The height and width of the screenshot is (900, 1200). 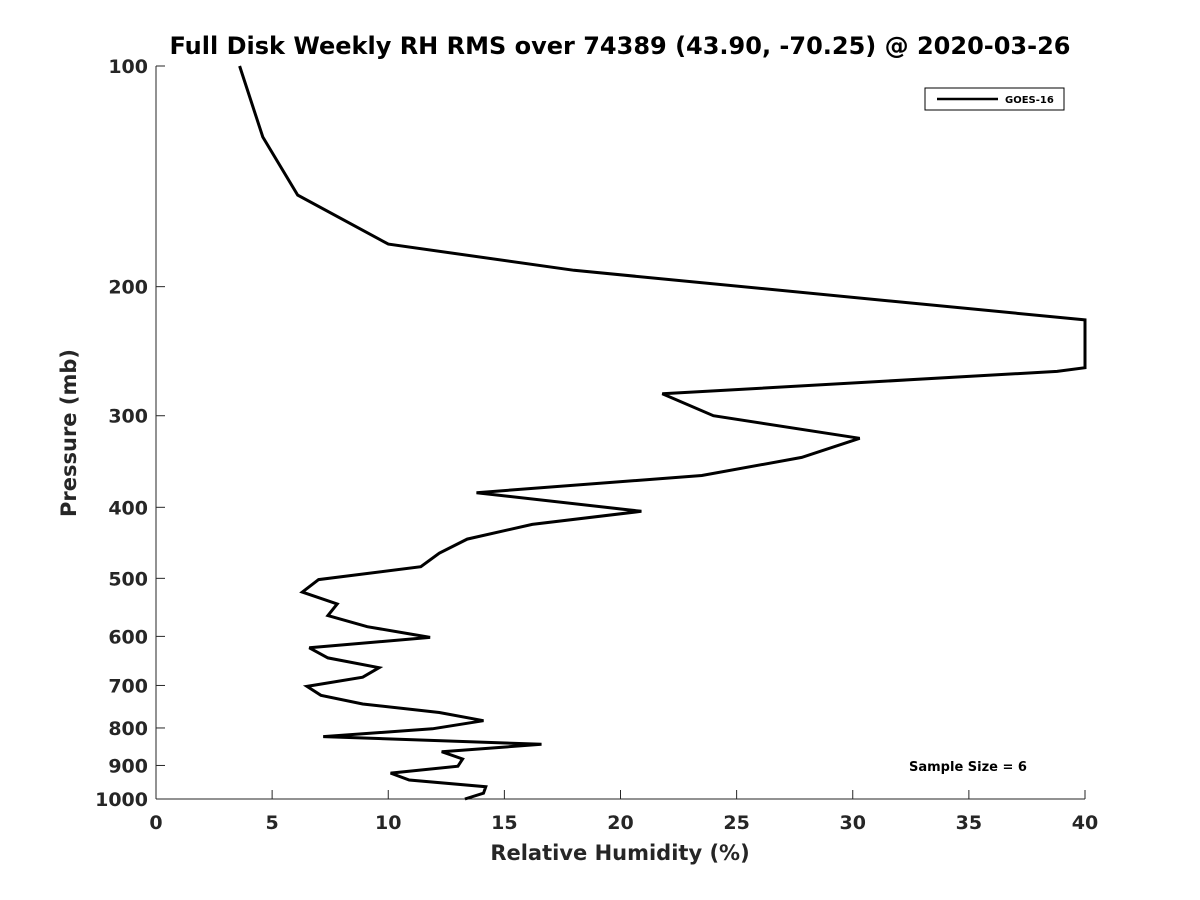 I want to click on legend-label-goes-16: GOES-16, so click(x=1029, y=100).